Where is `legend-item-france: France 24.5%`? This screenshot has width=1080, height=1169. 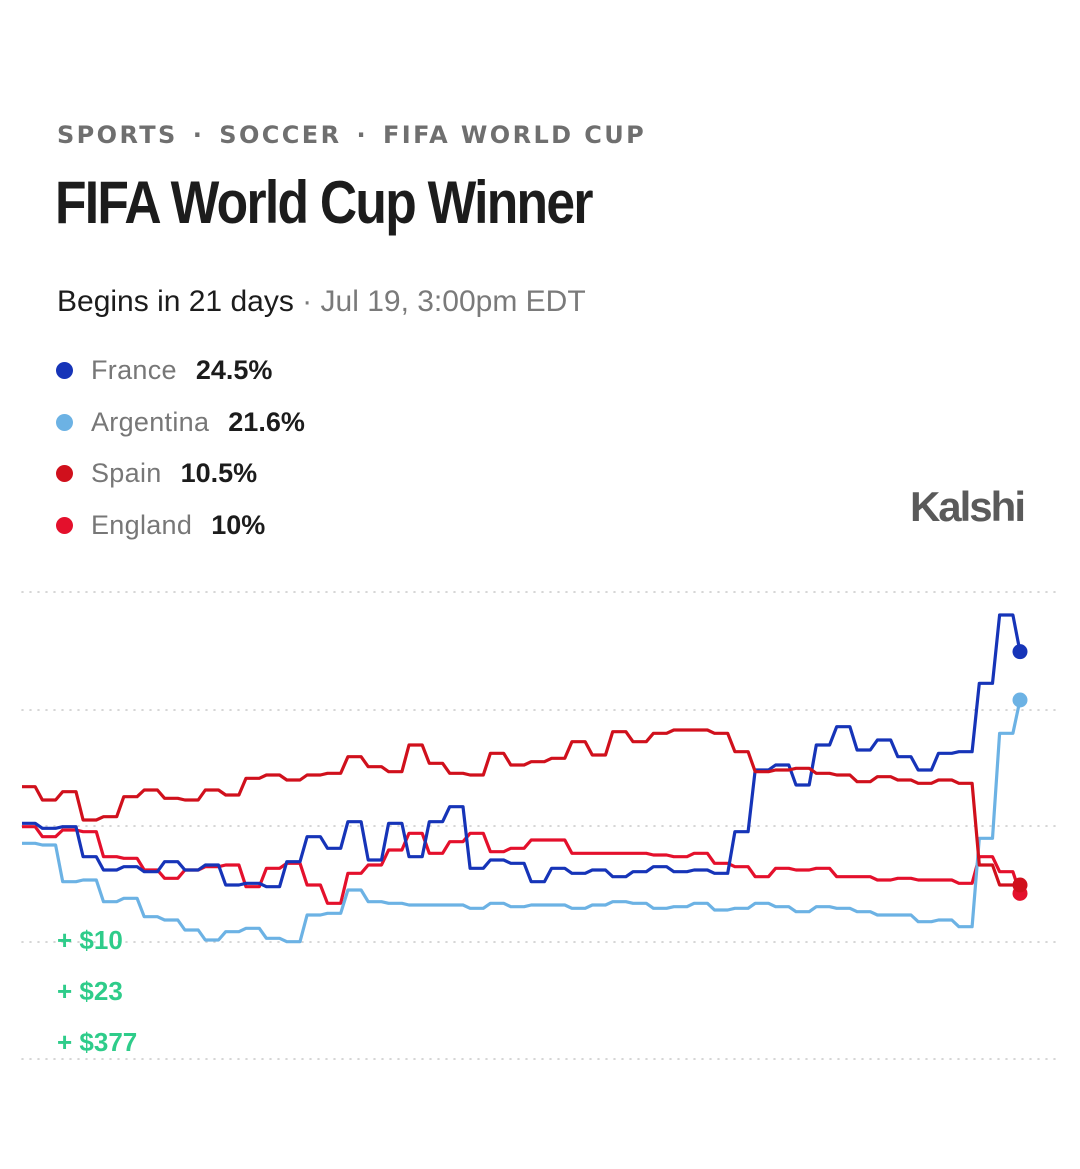 legend-item-france: France 24.5% is located at coordinates (180, 371).